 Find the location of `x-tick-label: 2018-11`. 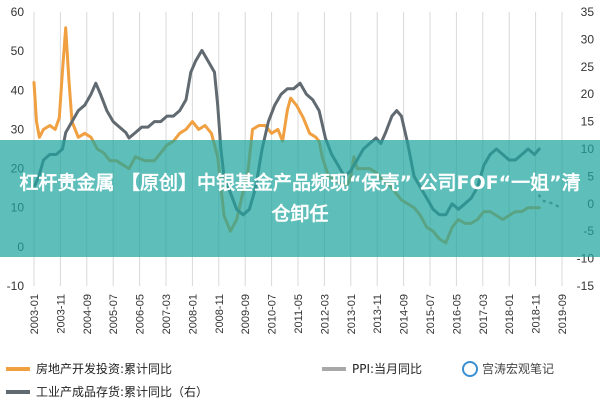

x-tick-label: 2018-11 is located at coordinates (537, 314).